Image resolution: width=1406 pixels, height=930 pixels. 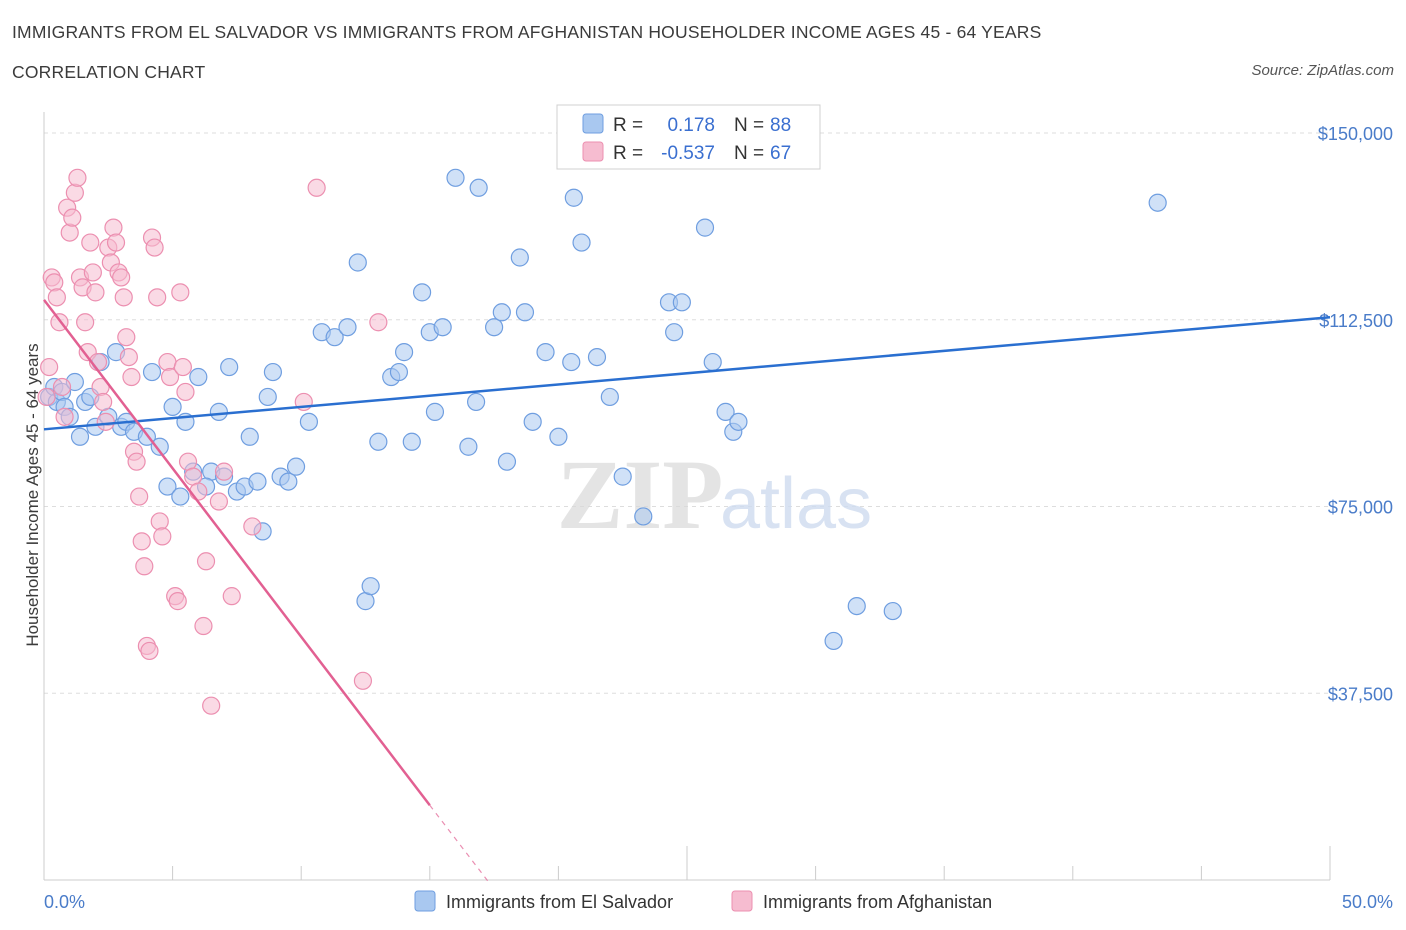 I want to click on y-tick-label-0: $37,500, so click(x=1360, y=694).